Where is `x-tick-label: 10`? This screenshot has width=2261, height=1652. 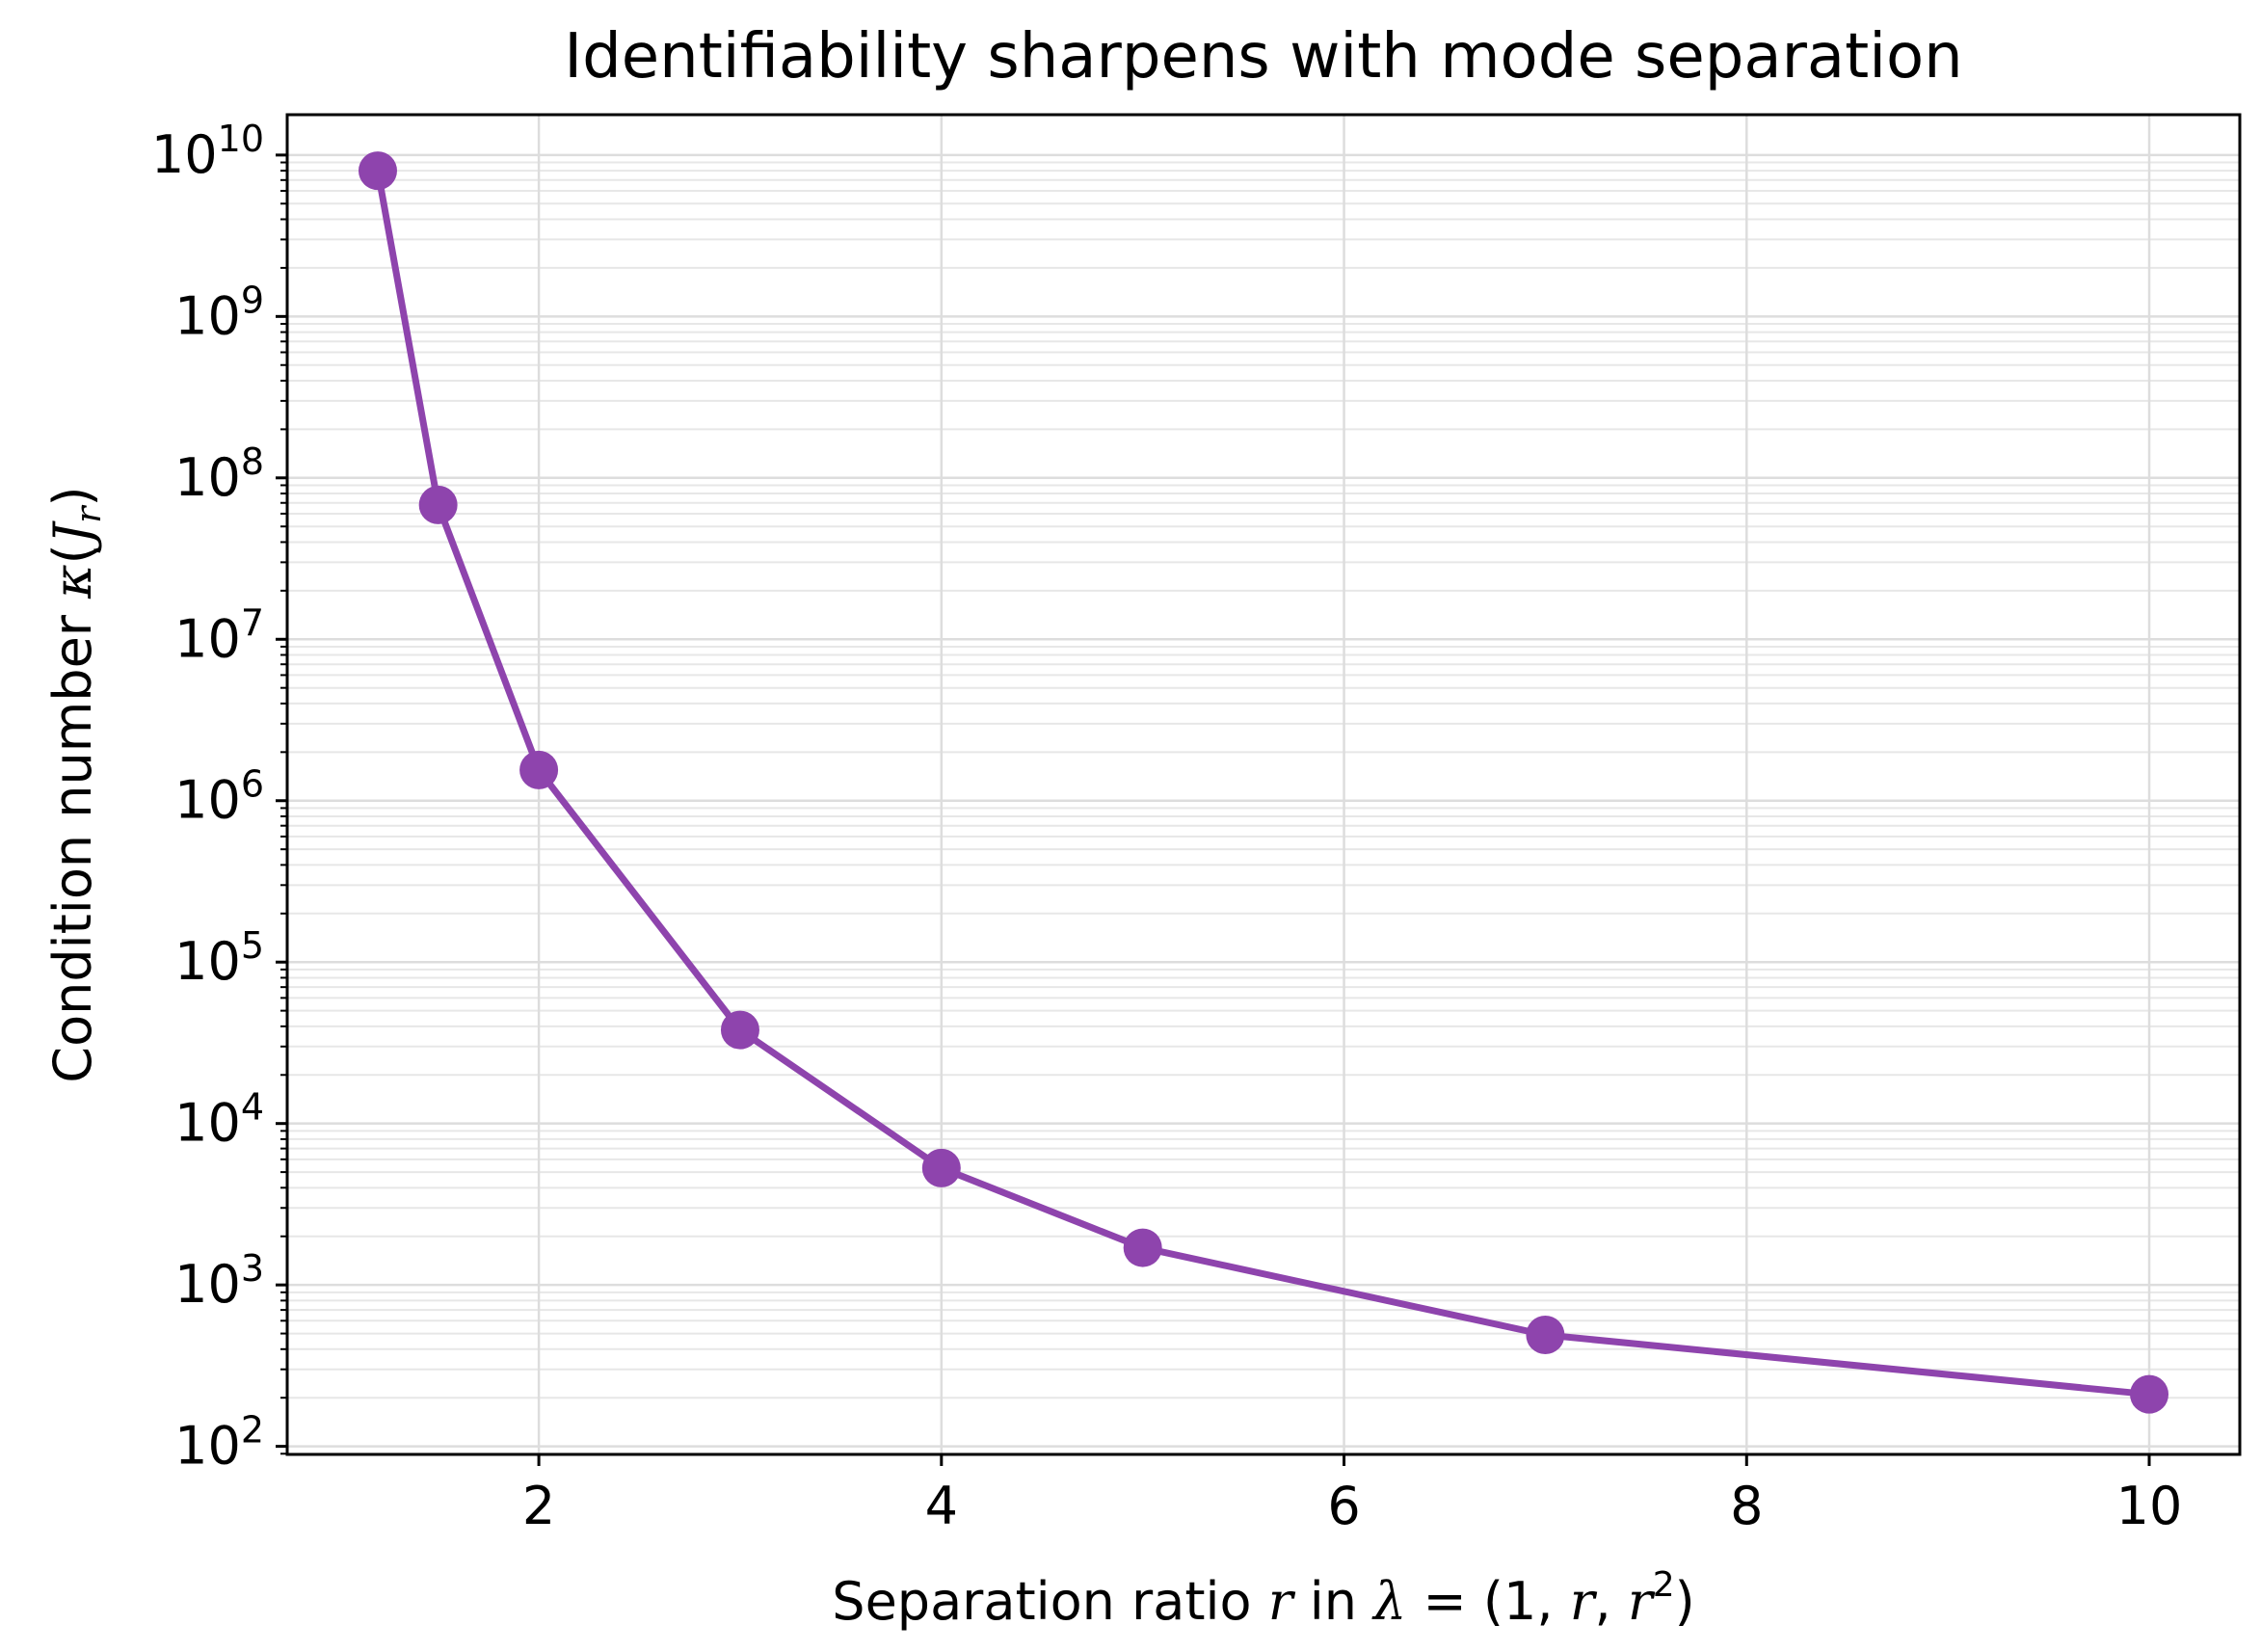
x-tick-label: 10 is located at coordinates (2149, 1506).